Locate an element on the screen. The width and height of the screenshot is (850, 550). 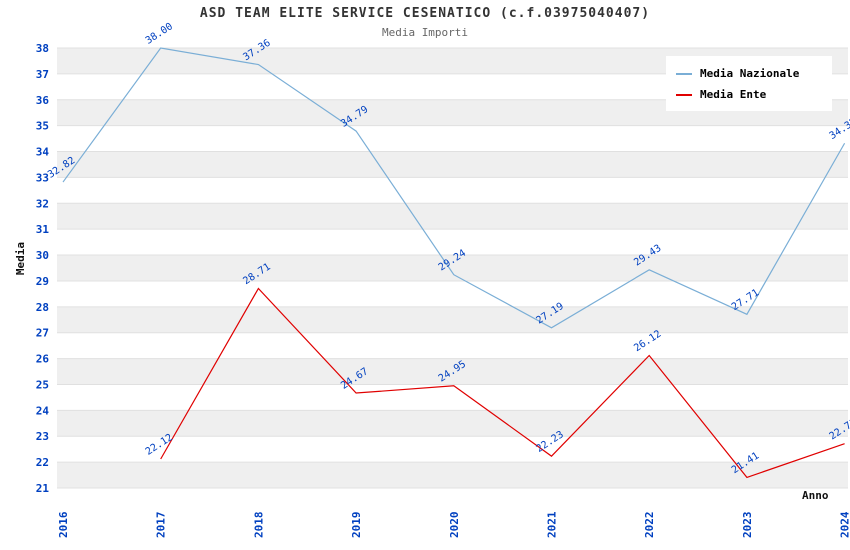
svg-text: 28 is located at coordinates (42, 307).